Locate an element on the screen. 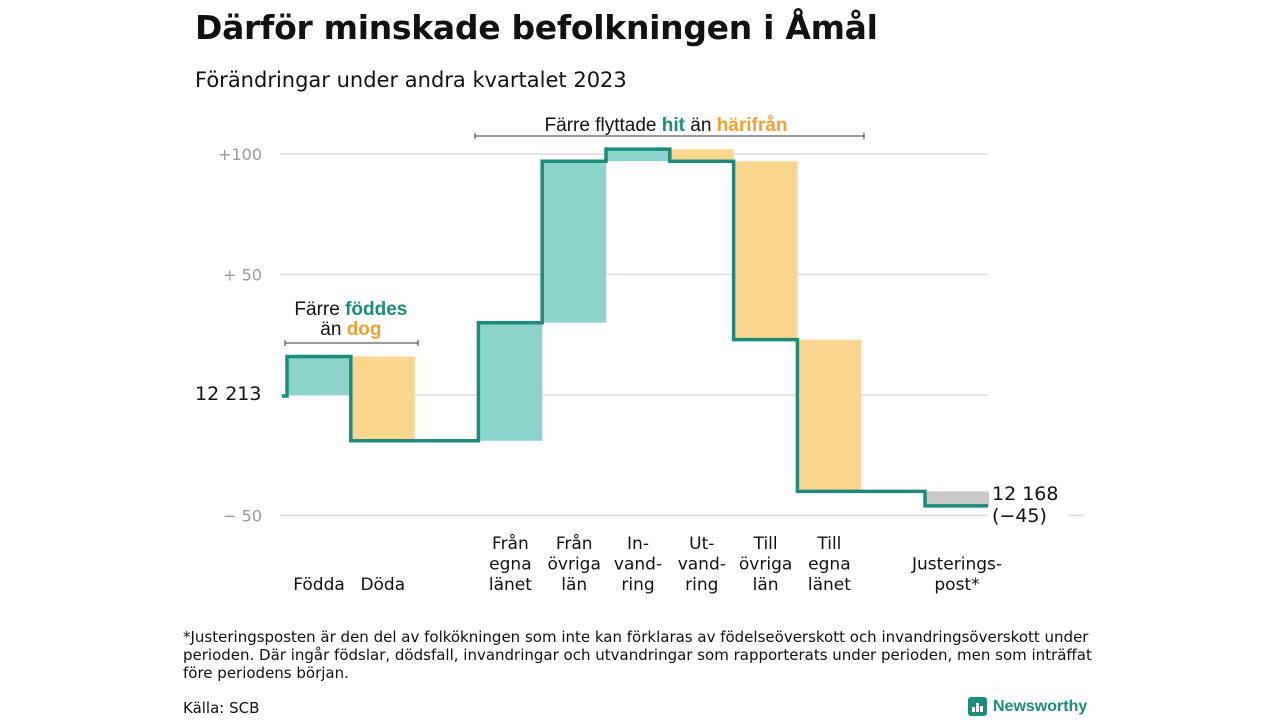 The height and width of the screenshot is (720, 1280). y-tick-label: − 50 is located at coordinates (242, 516).